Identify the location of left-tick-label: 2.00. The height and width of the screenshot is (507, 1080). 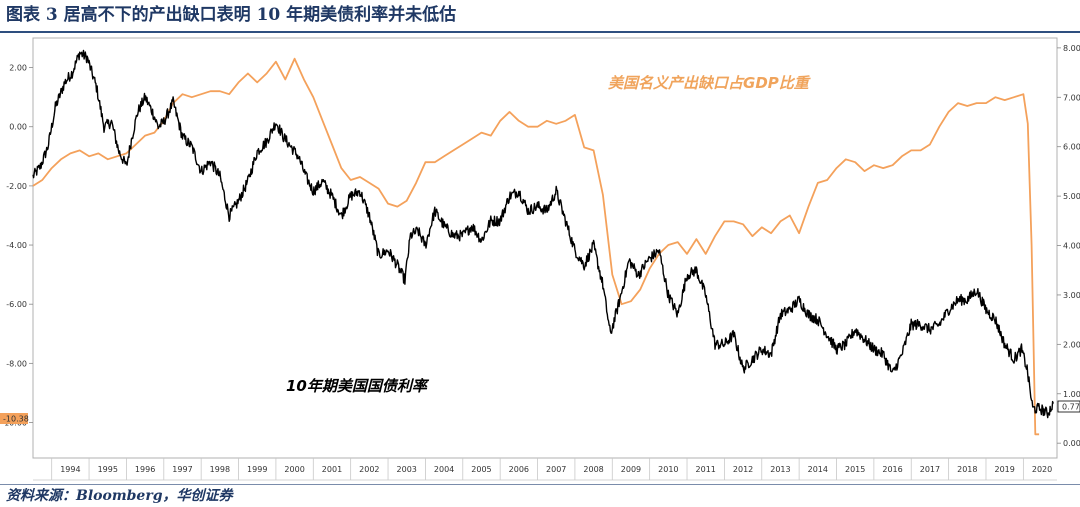
(18, 68).